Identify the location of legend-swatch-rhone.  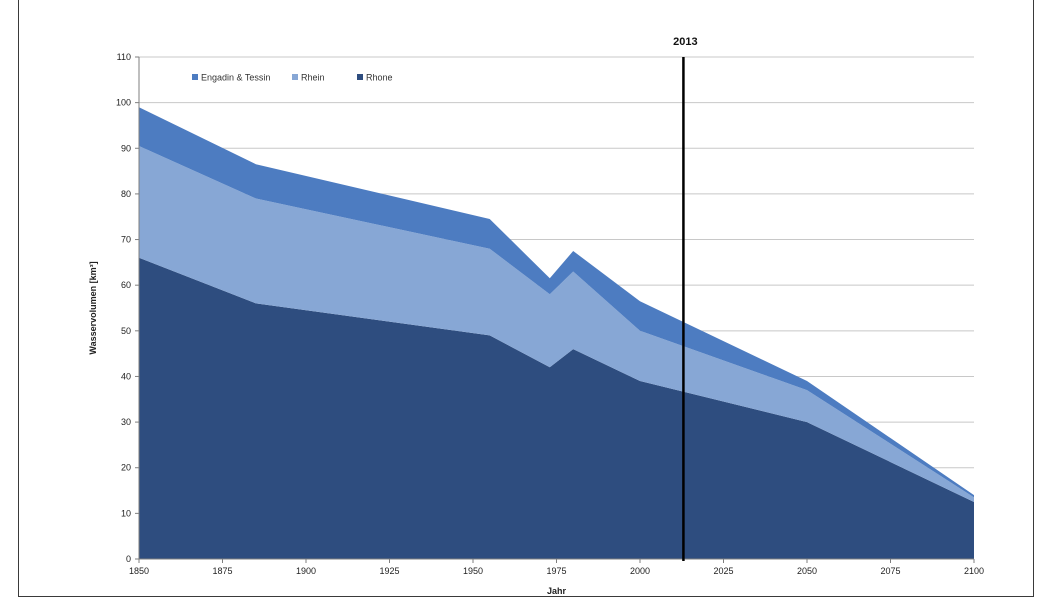
(360, 77).